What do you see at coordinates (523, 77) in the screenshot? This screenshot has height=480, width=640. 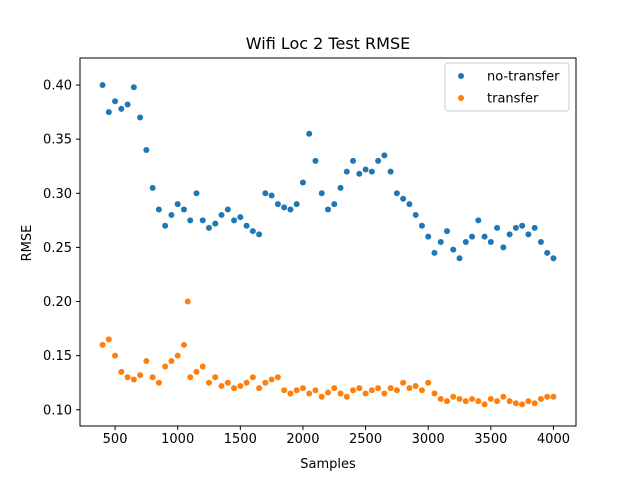 I see `legend-label-no-transfer: no-transfer` at bounding box center [523, 77].